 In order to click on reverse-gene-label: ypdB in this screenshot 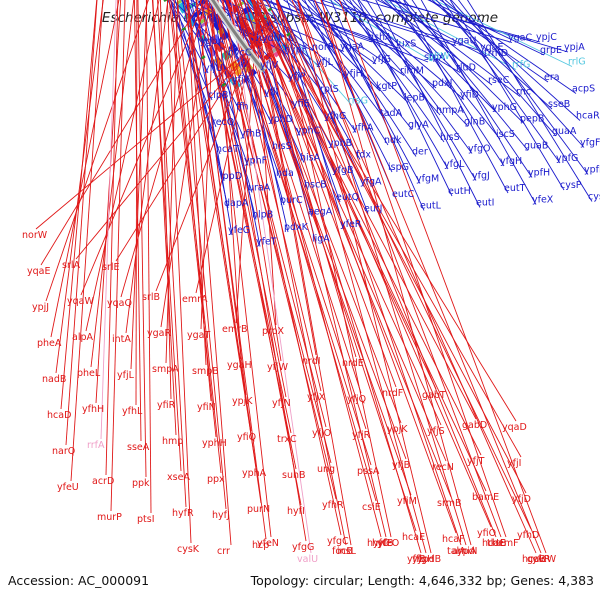, I will do `click(429, 559)`.